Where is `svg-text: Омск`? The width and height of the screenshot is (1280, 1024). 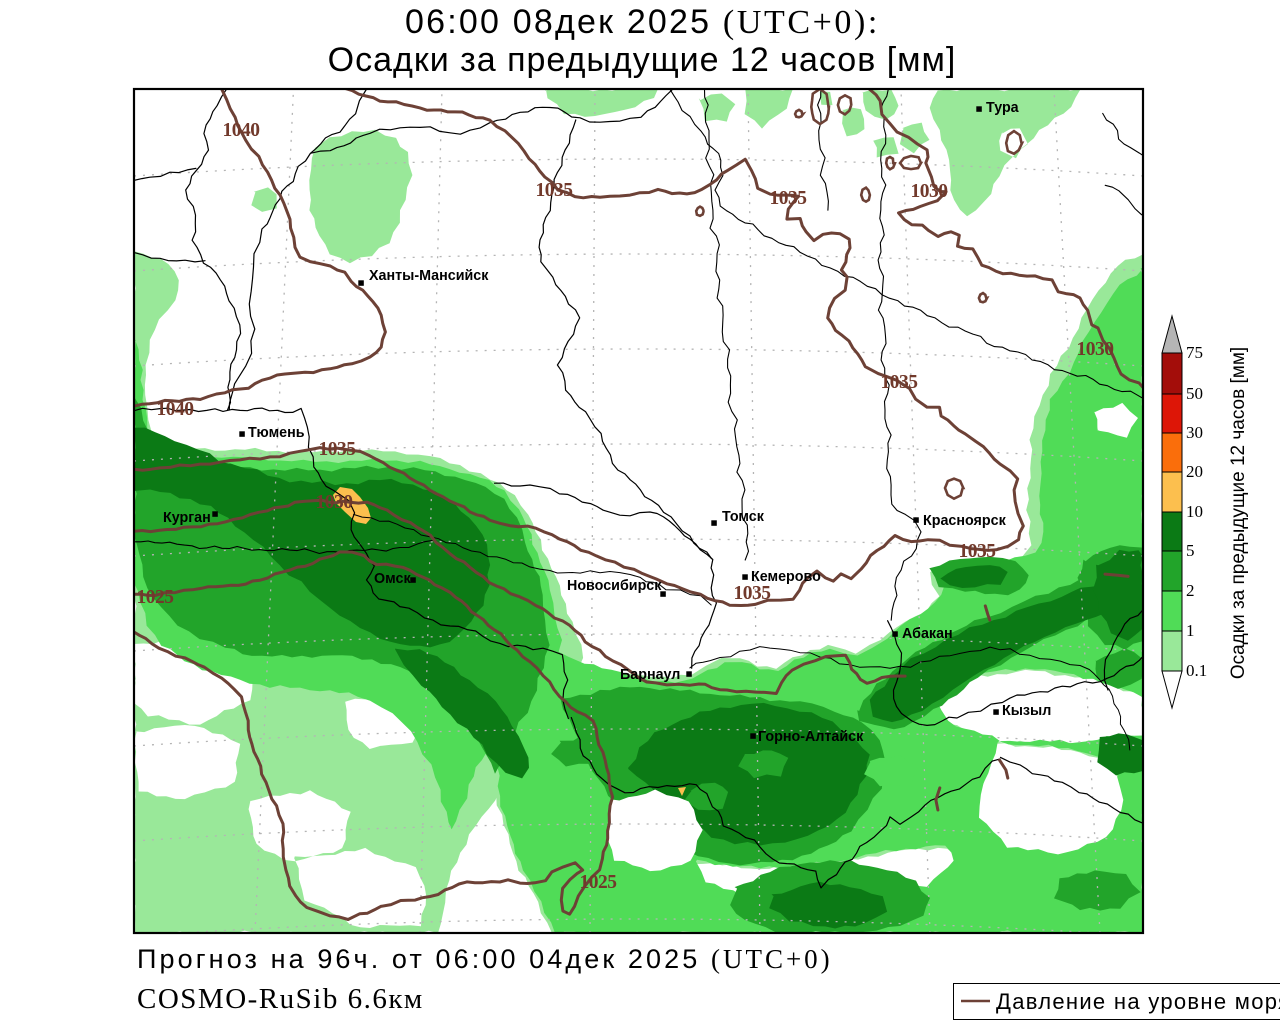 svg-text: Омск is located at coordinates (392, 579).